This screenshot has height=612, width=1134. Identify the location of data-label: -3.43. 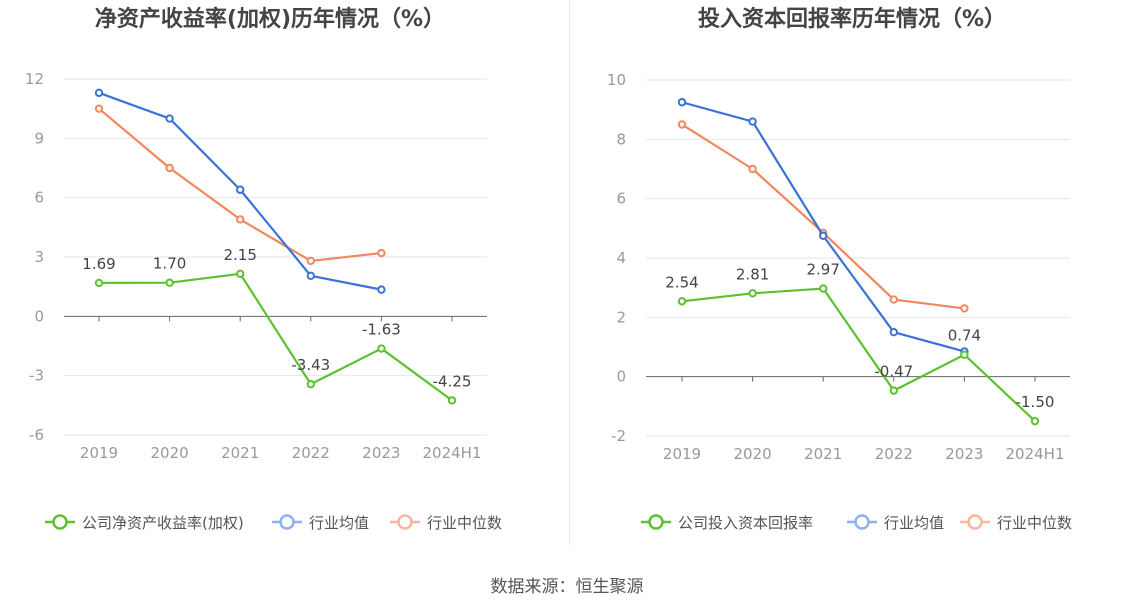
(310, 365).